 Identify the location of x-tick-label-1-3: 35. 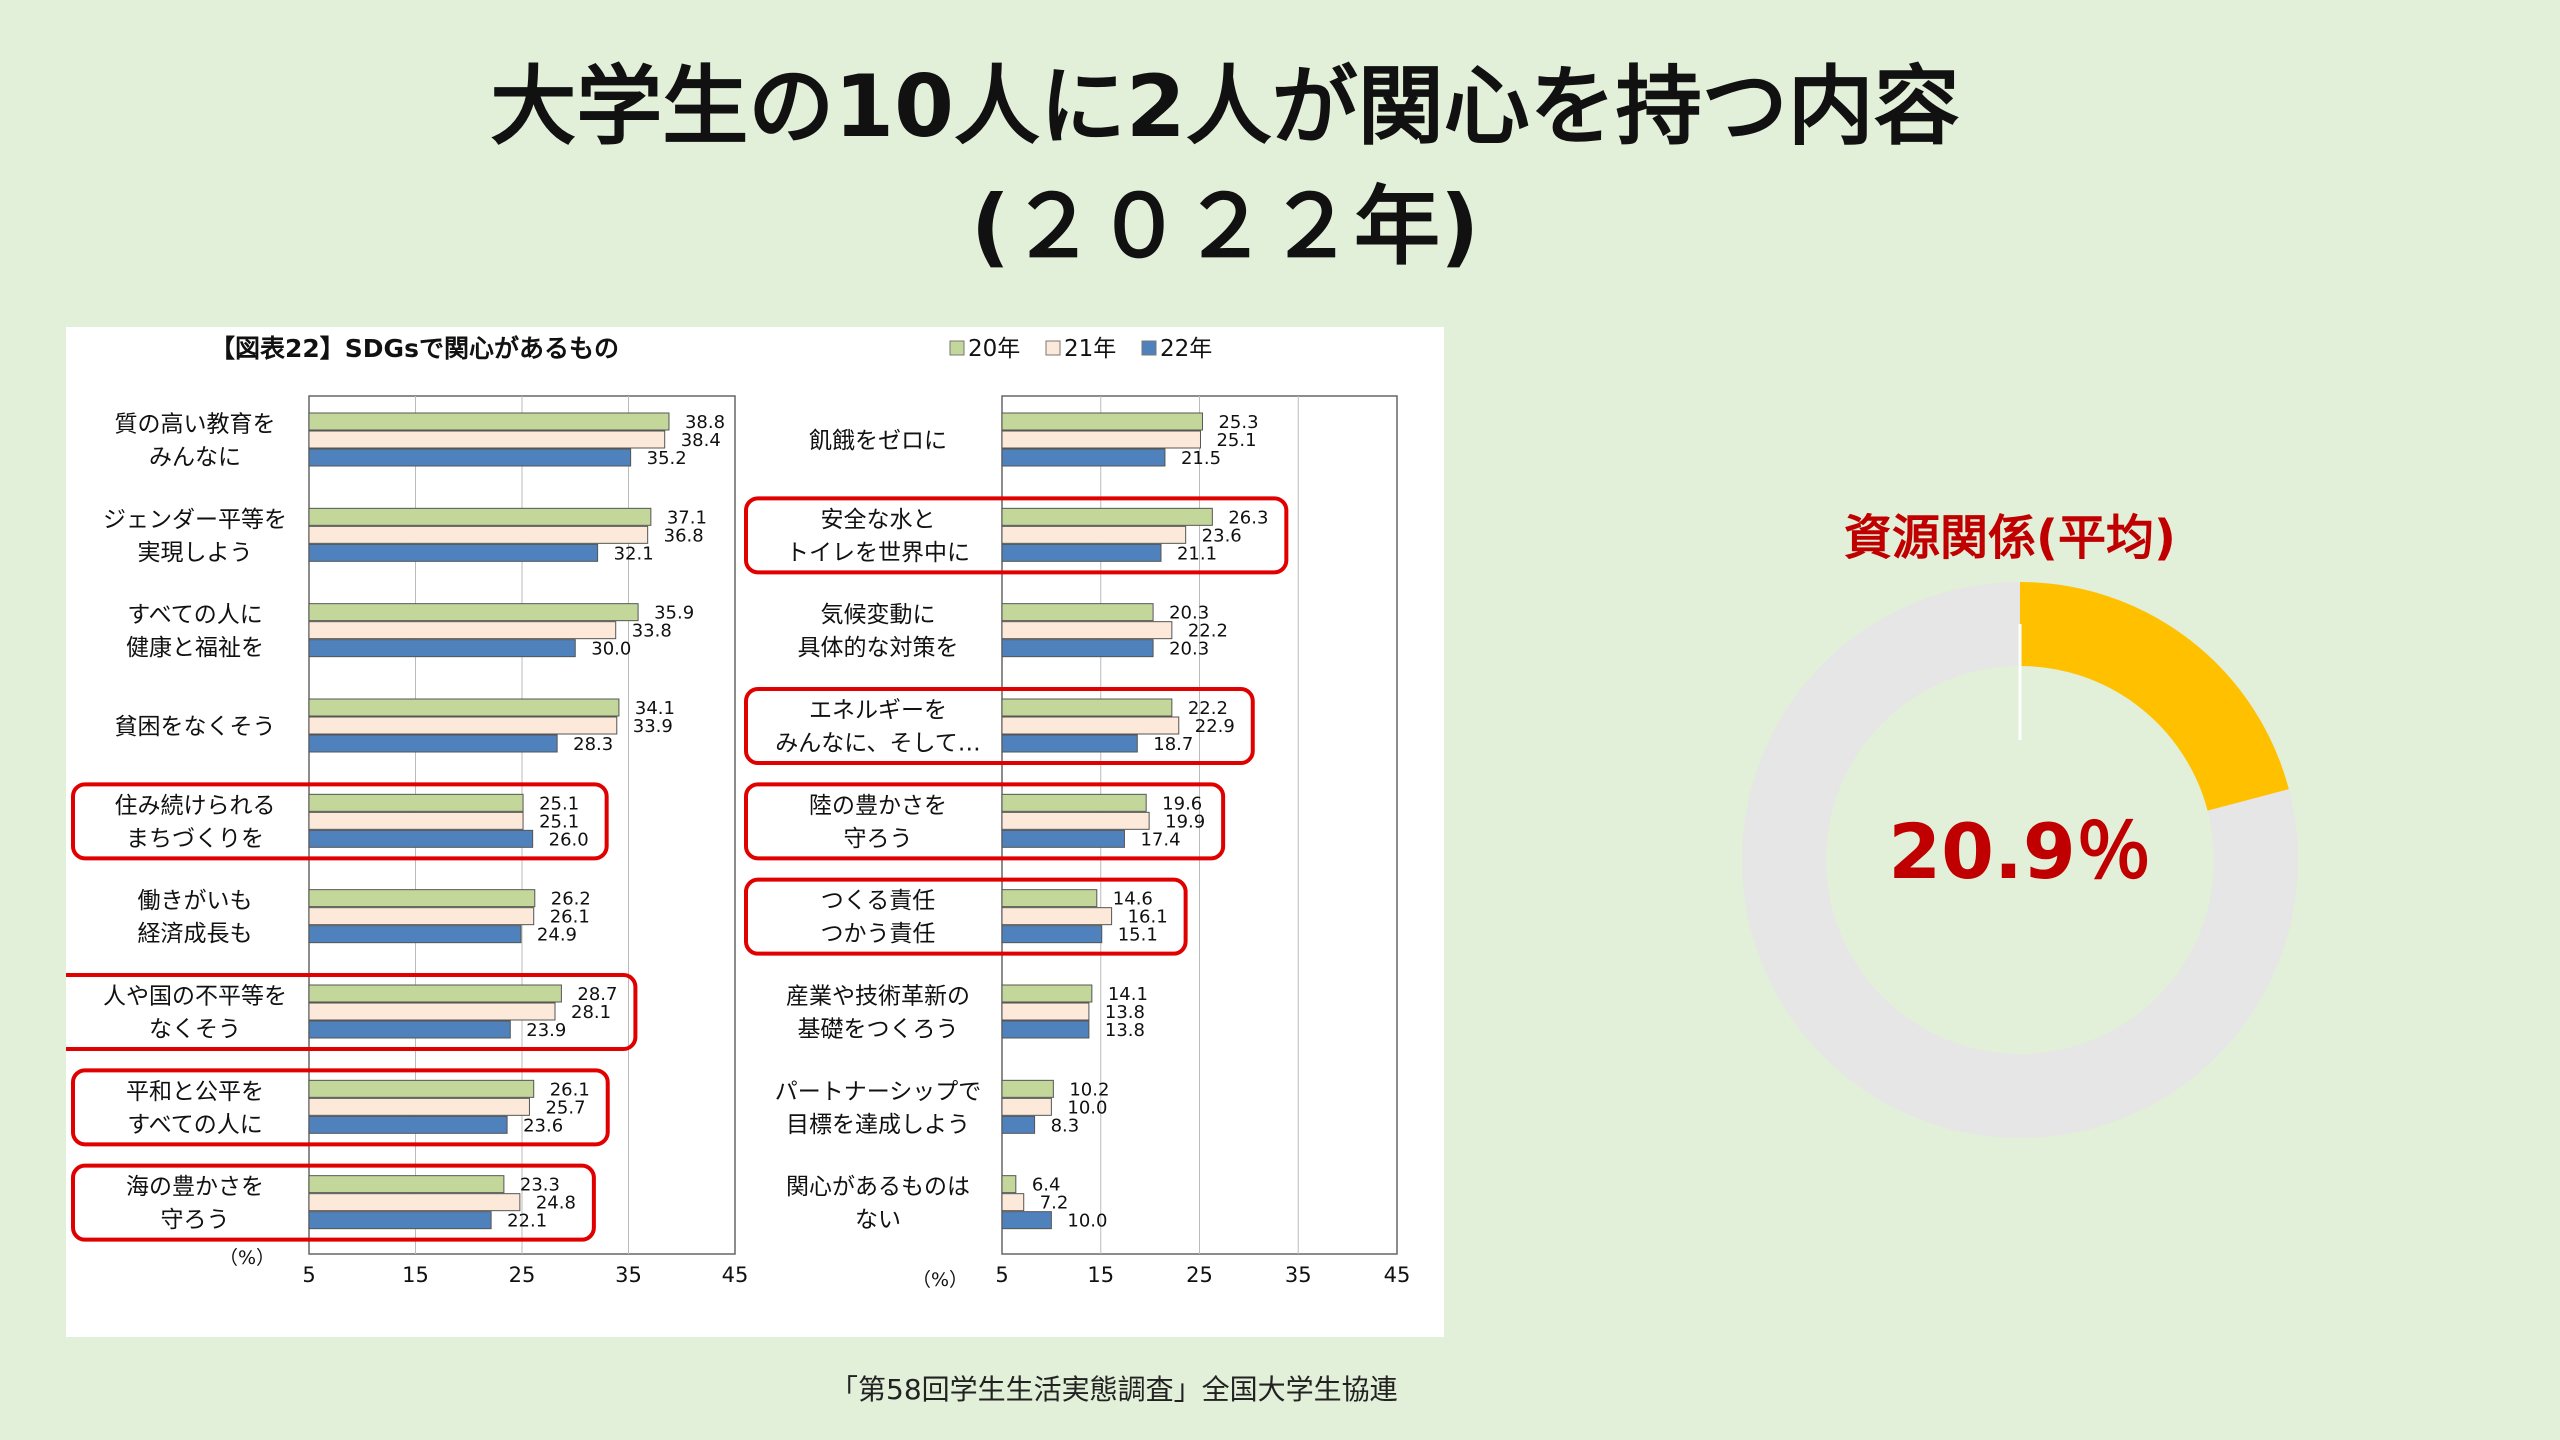
(1298, 1275).